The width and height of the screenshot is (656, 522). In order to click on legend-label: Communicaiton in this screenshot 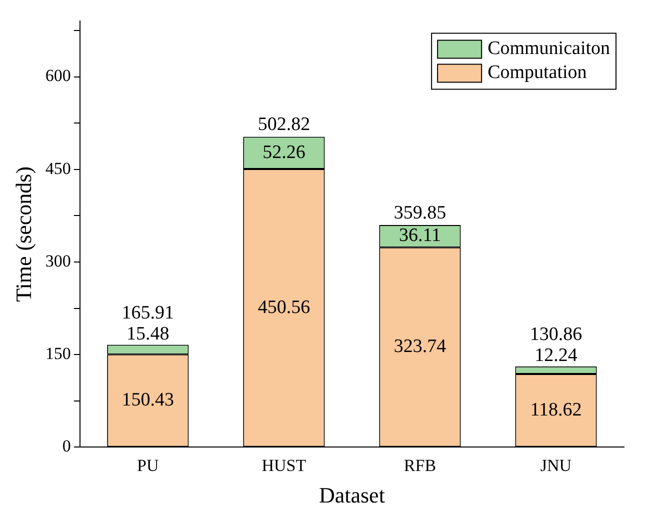, I will do `click(549, 49)`.